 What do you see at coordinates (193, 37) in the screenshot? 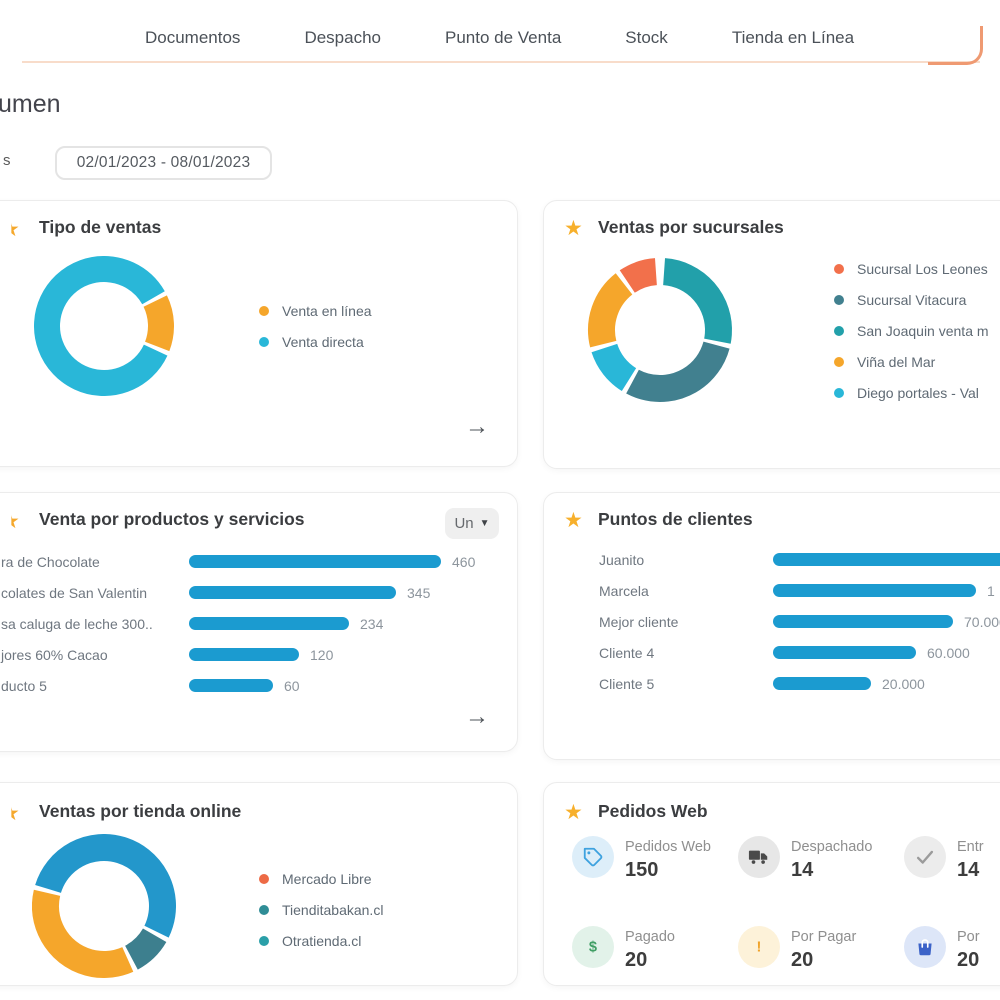
I see `nav-tab-documentos: Documentos` at bounding box center [193, 37].